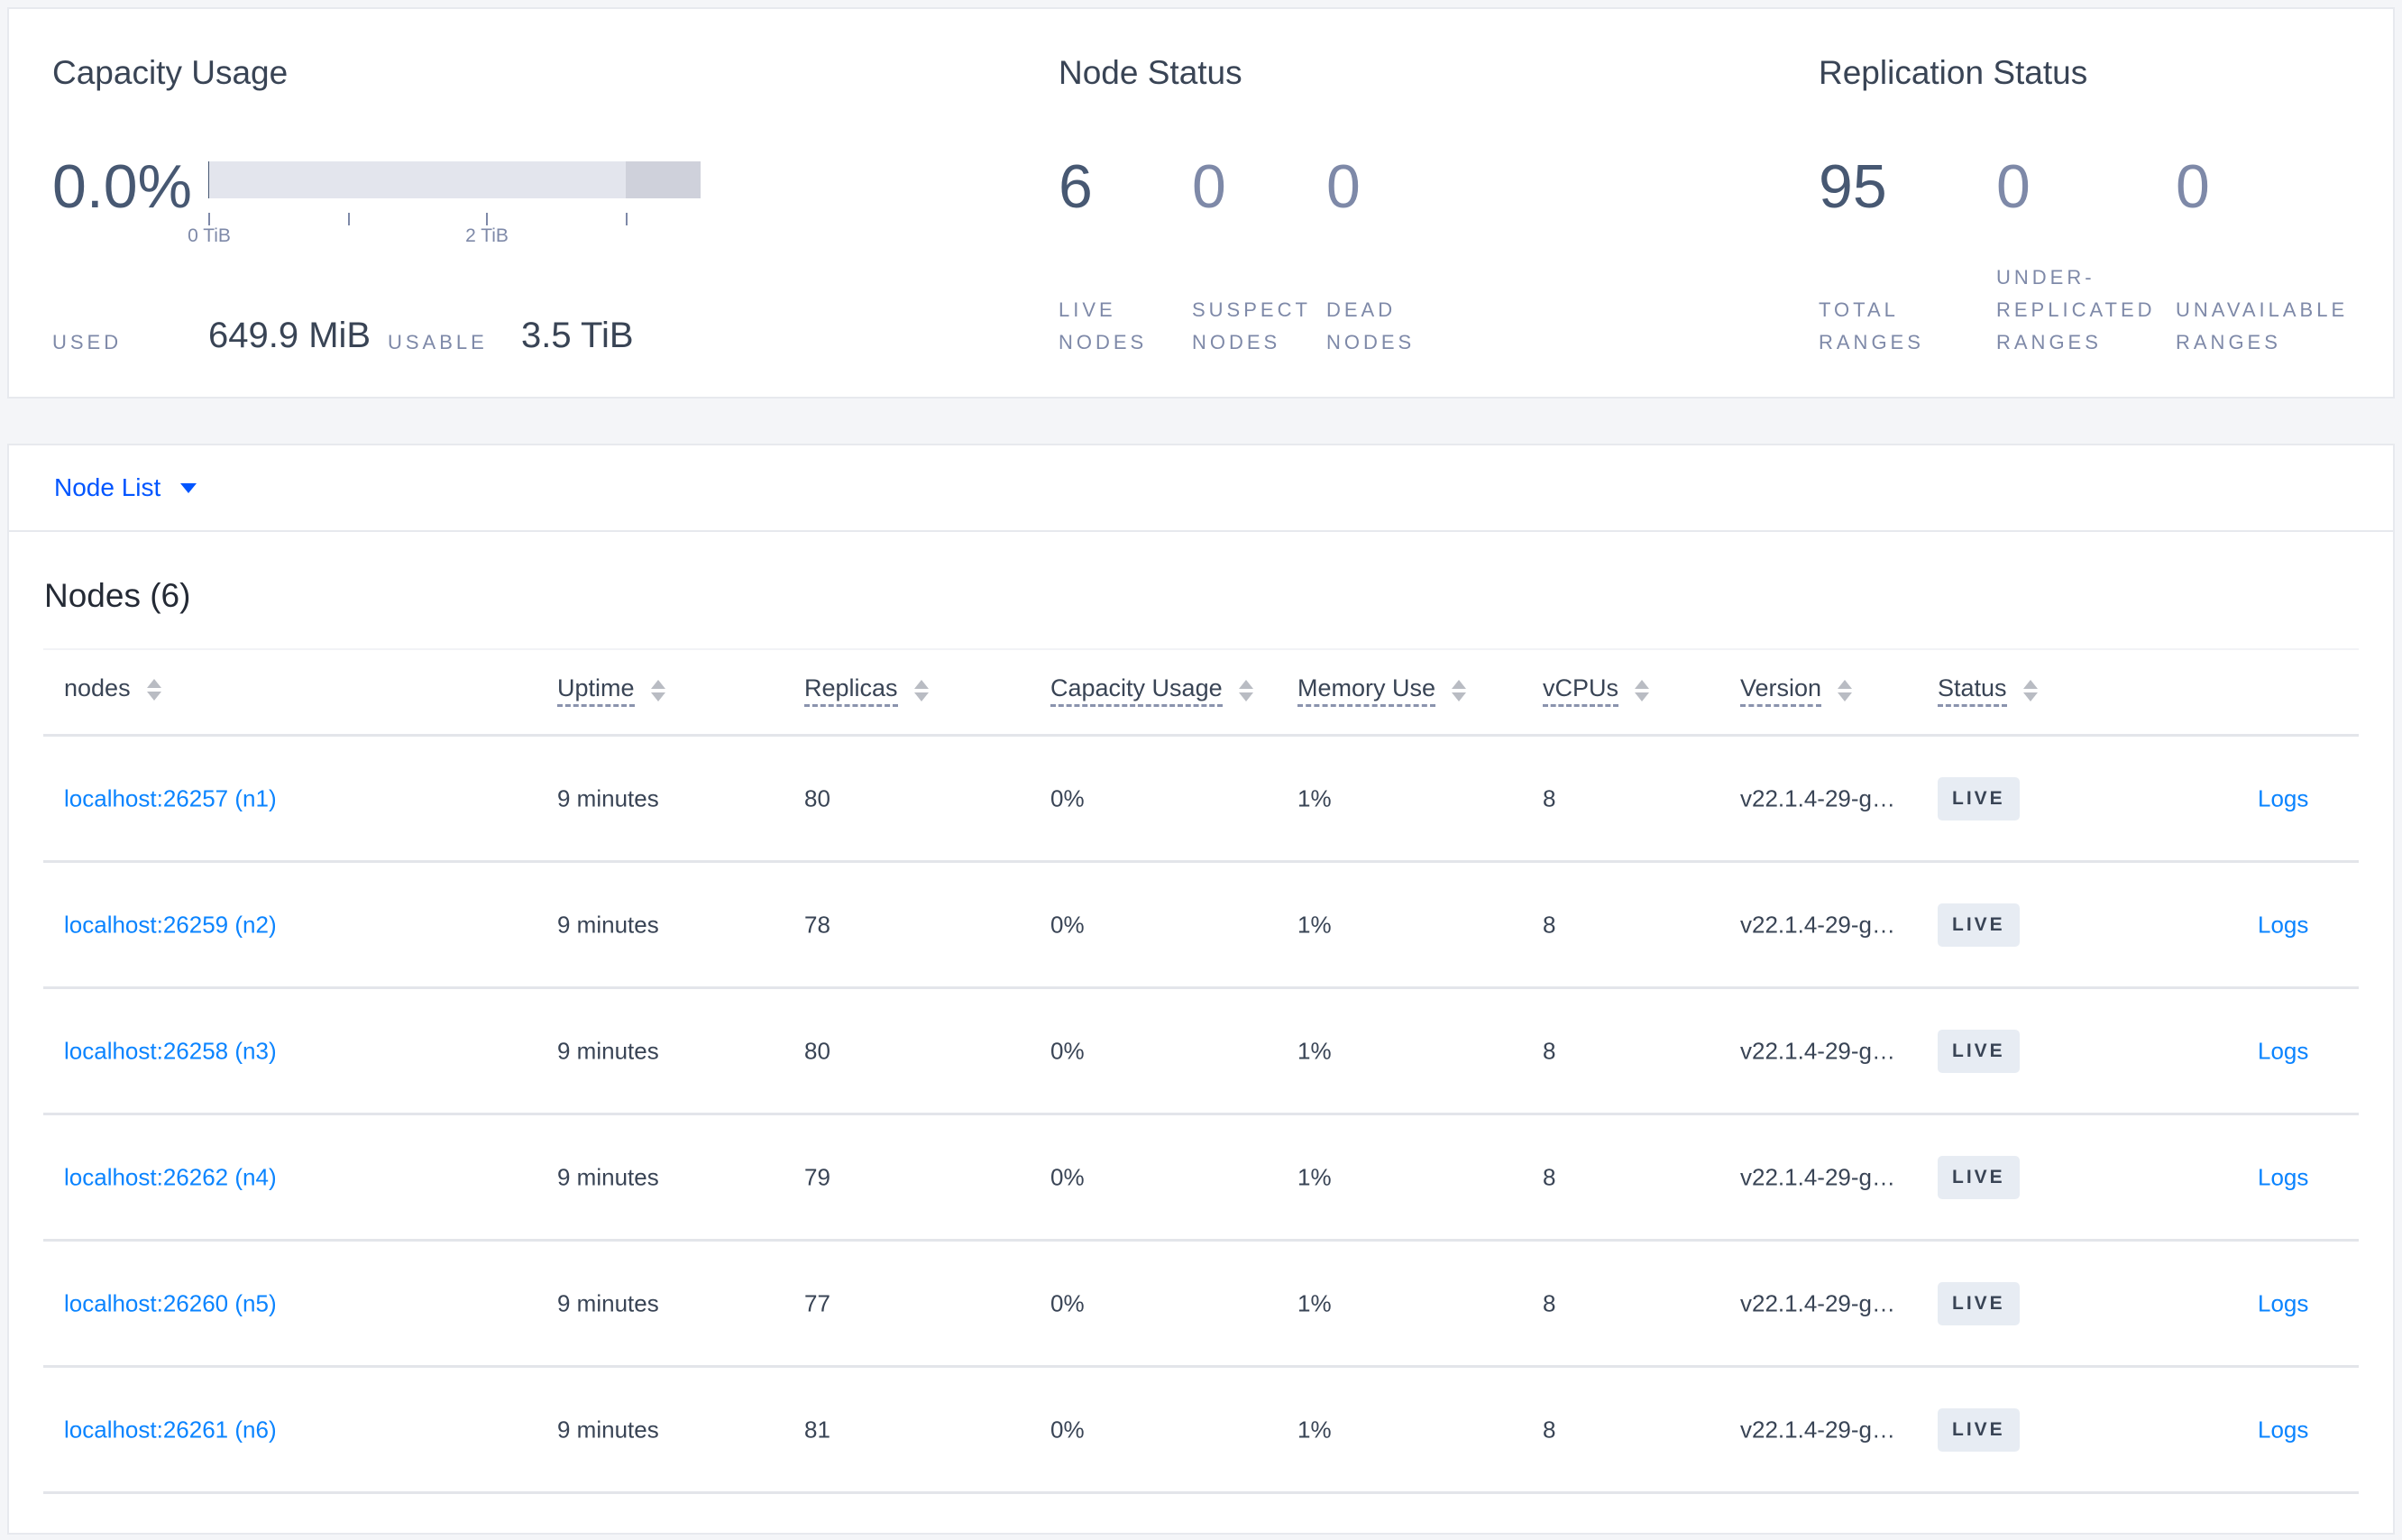 Image resolution: width=2402 pixels, height=1540 pixels. Describe the element at coordinates (170, 1177) in the screenshot. I see `node-link: localhost:26262 (n4)` at that location.